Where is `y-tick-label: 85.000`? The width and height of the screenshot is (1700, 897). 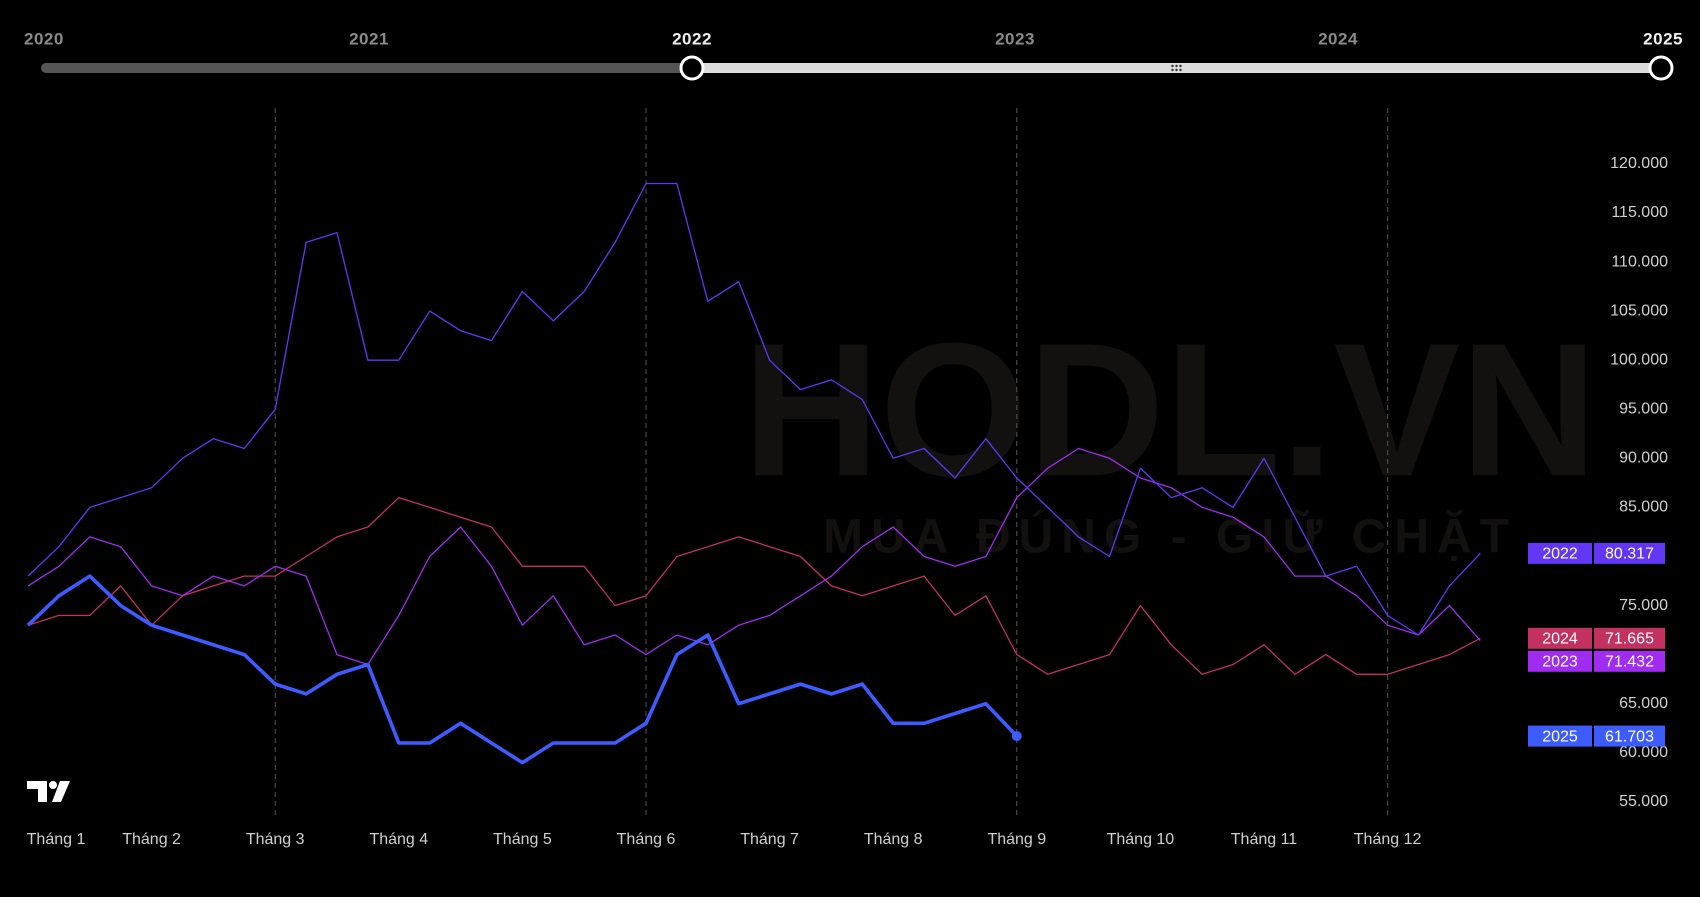 y-tick-label: 85.000 is located at coordinates (1643, 507).